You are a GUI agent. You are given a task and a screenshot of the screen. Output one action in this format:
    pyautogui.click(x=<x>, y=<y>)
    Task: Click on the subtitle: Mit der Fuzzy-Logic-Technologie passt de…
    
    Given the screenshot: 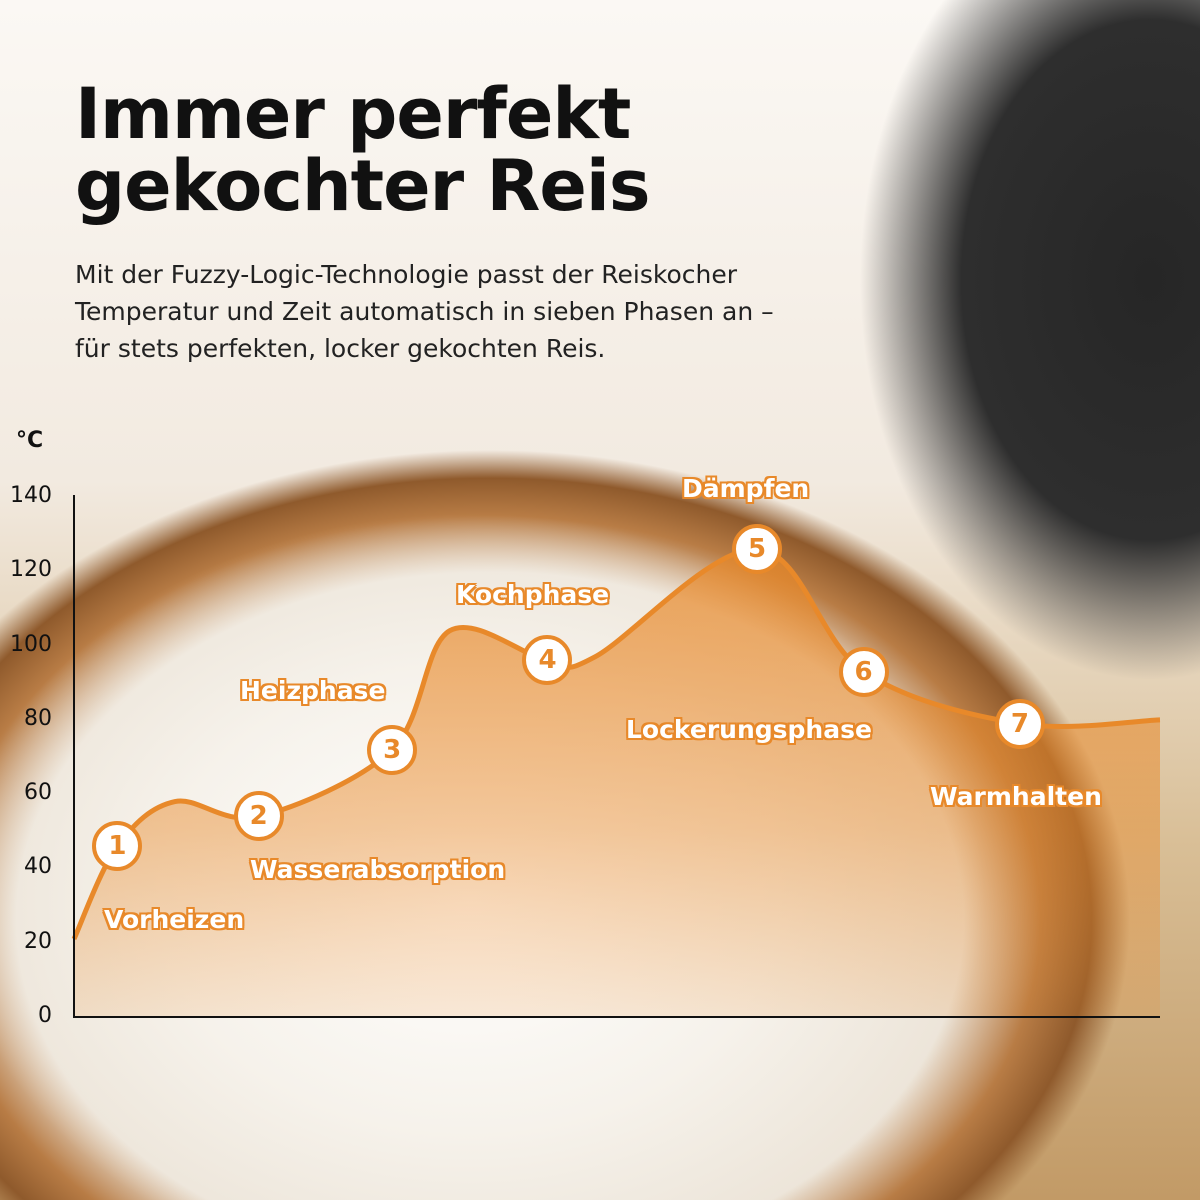 What is the action you would take?
    pyautogui.click(x=424, y=311)
    